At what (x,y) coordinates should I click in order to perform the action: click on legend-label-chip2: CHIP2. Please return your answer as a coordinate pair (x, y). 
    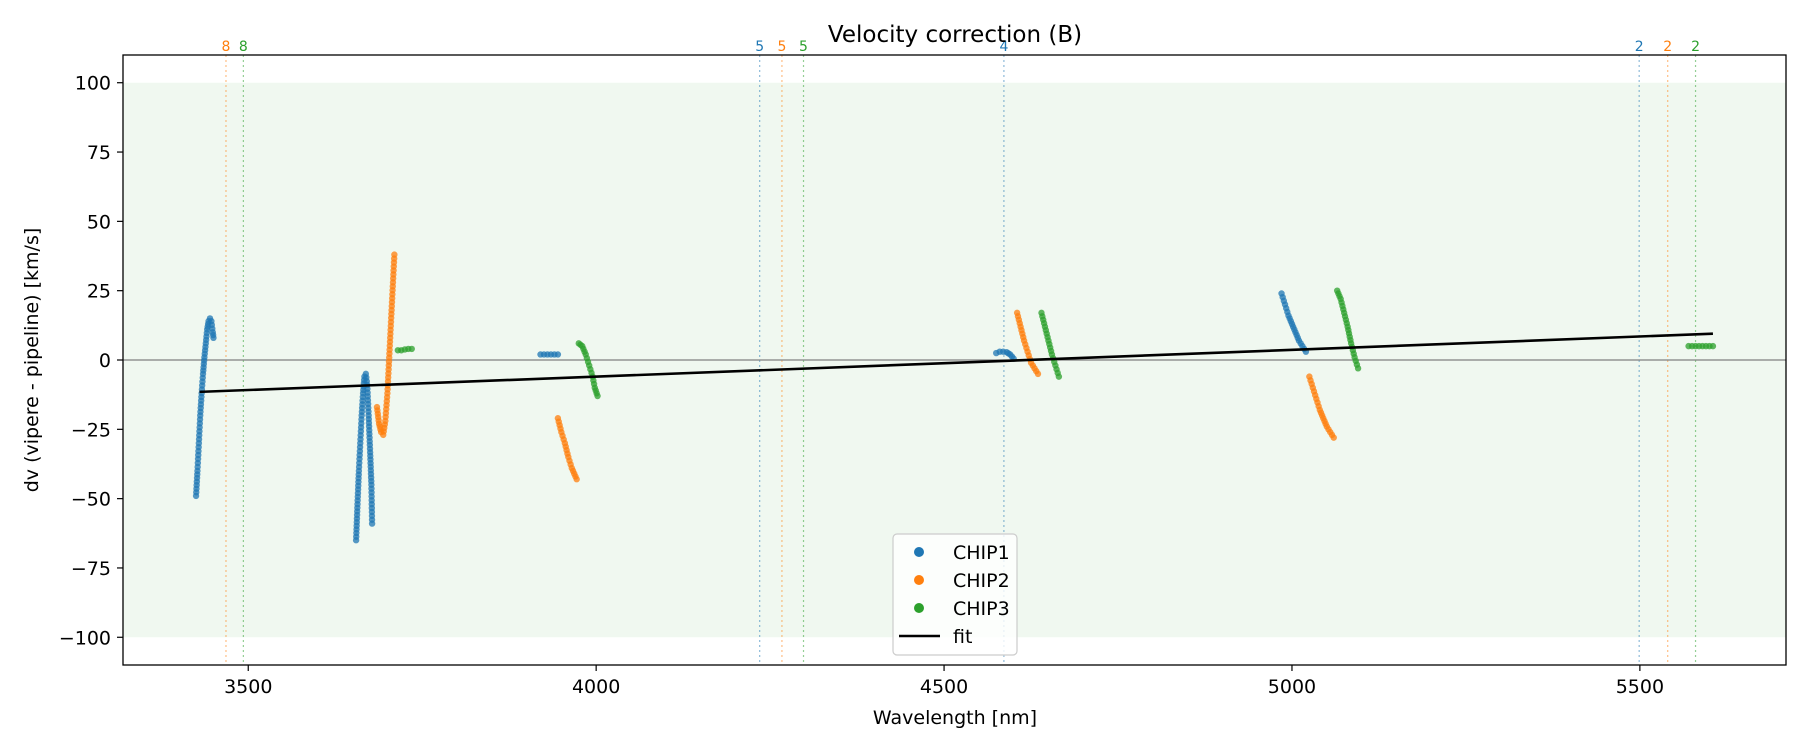
    Looking at the image, I should click on (981, 581).